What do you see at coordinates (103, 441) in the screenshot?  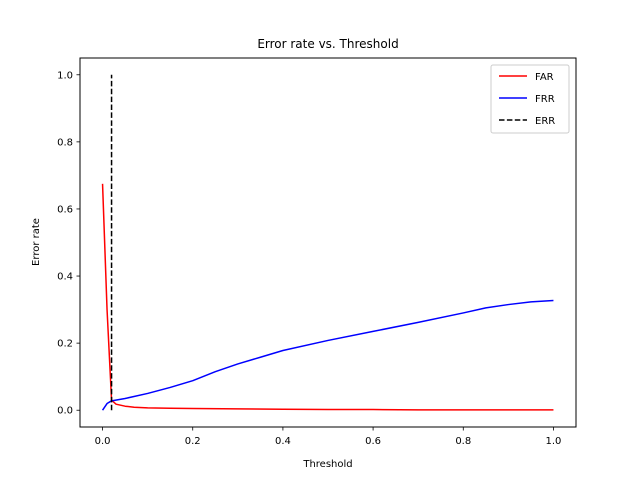 I see `x-tick-label: 0.0` at bounding box center [103, 441].